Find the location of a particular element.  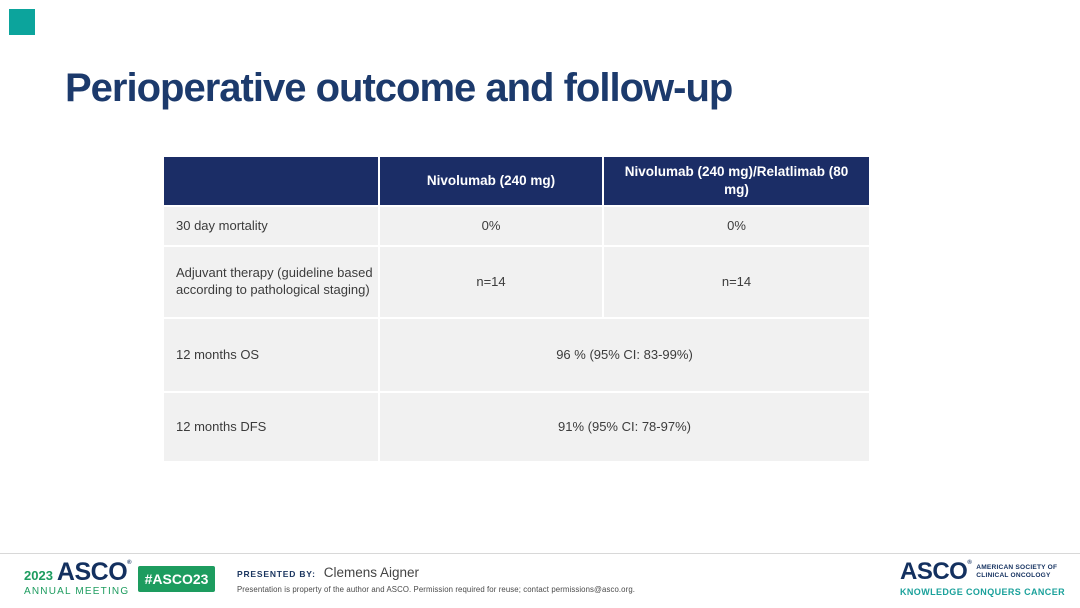

row-label: 12 months OS is located at coordinates (271, 355).